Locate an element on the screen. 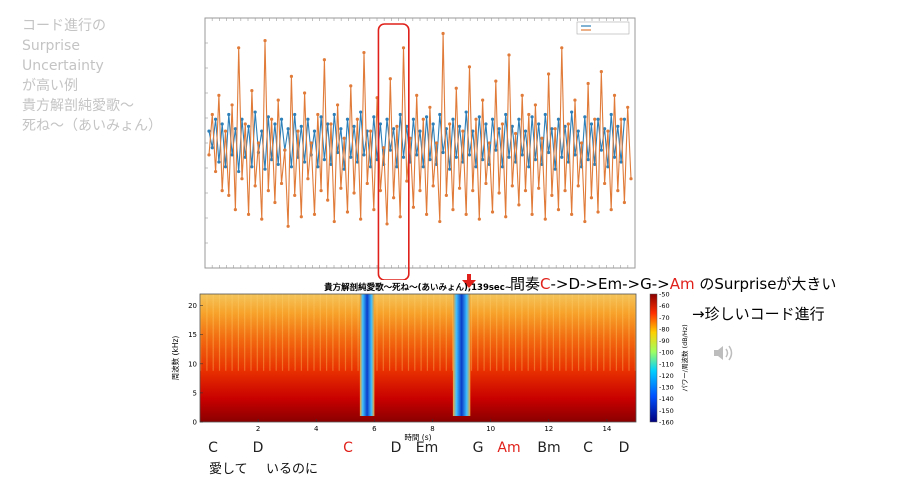 The image size is (900, 477). chord-label-7: Bm is located at coordinates (549, 448).